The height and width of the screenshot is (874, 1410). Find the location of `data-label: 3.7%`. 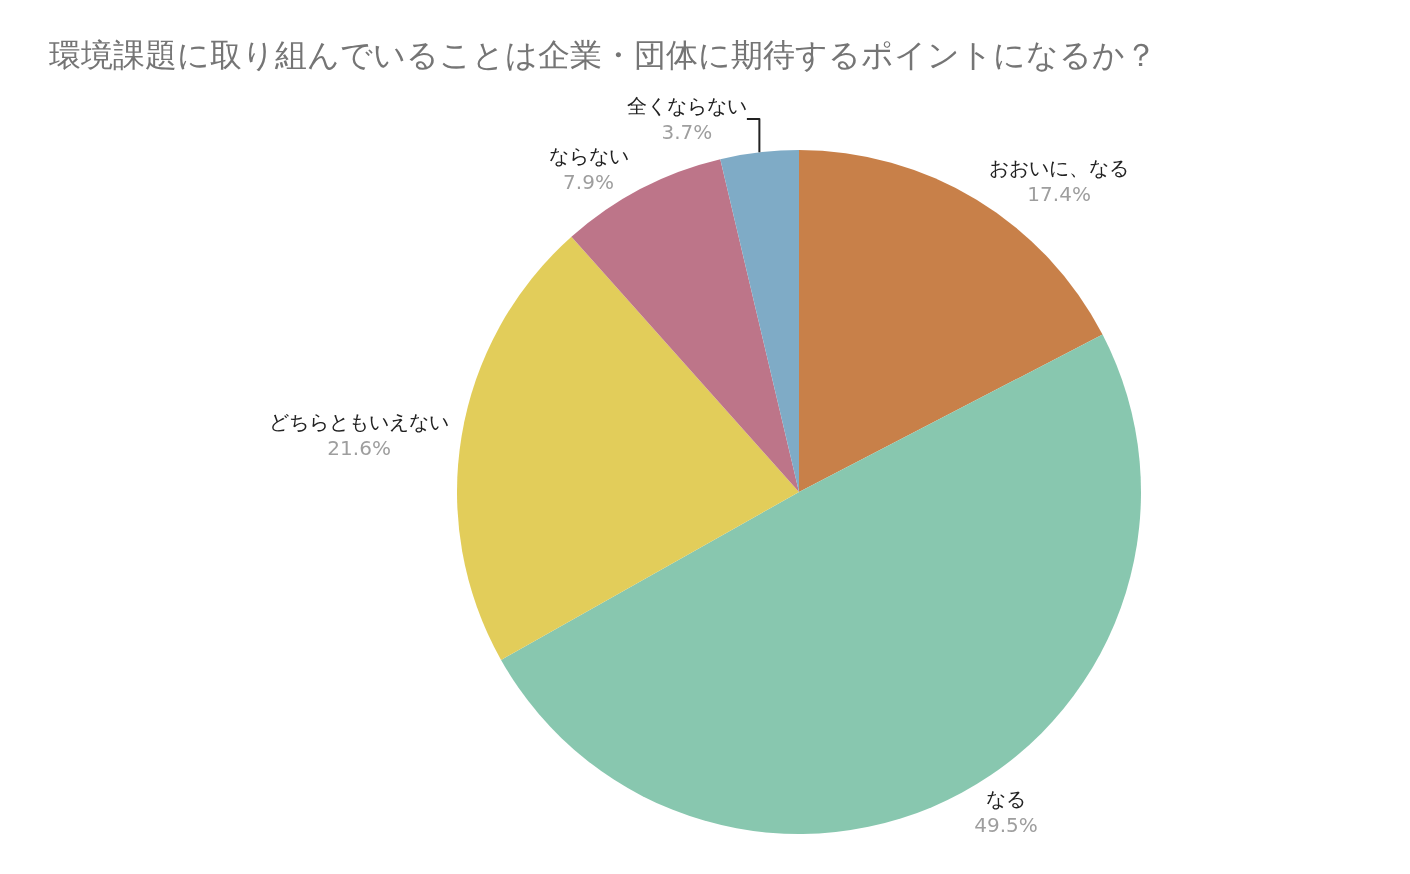

data-label: 3.7% is located at coordinates (687, 132).